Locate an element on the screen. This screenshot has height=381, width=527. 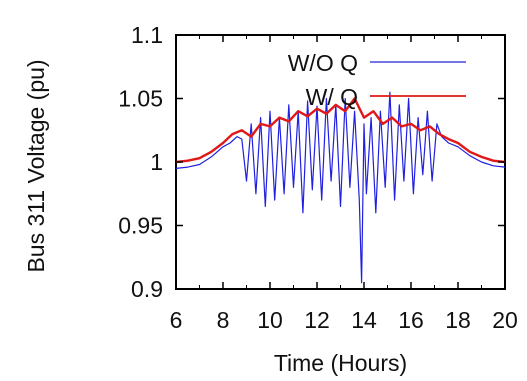
y-tick-label: 1.05 is located at coordinates (140, 99).